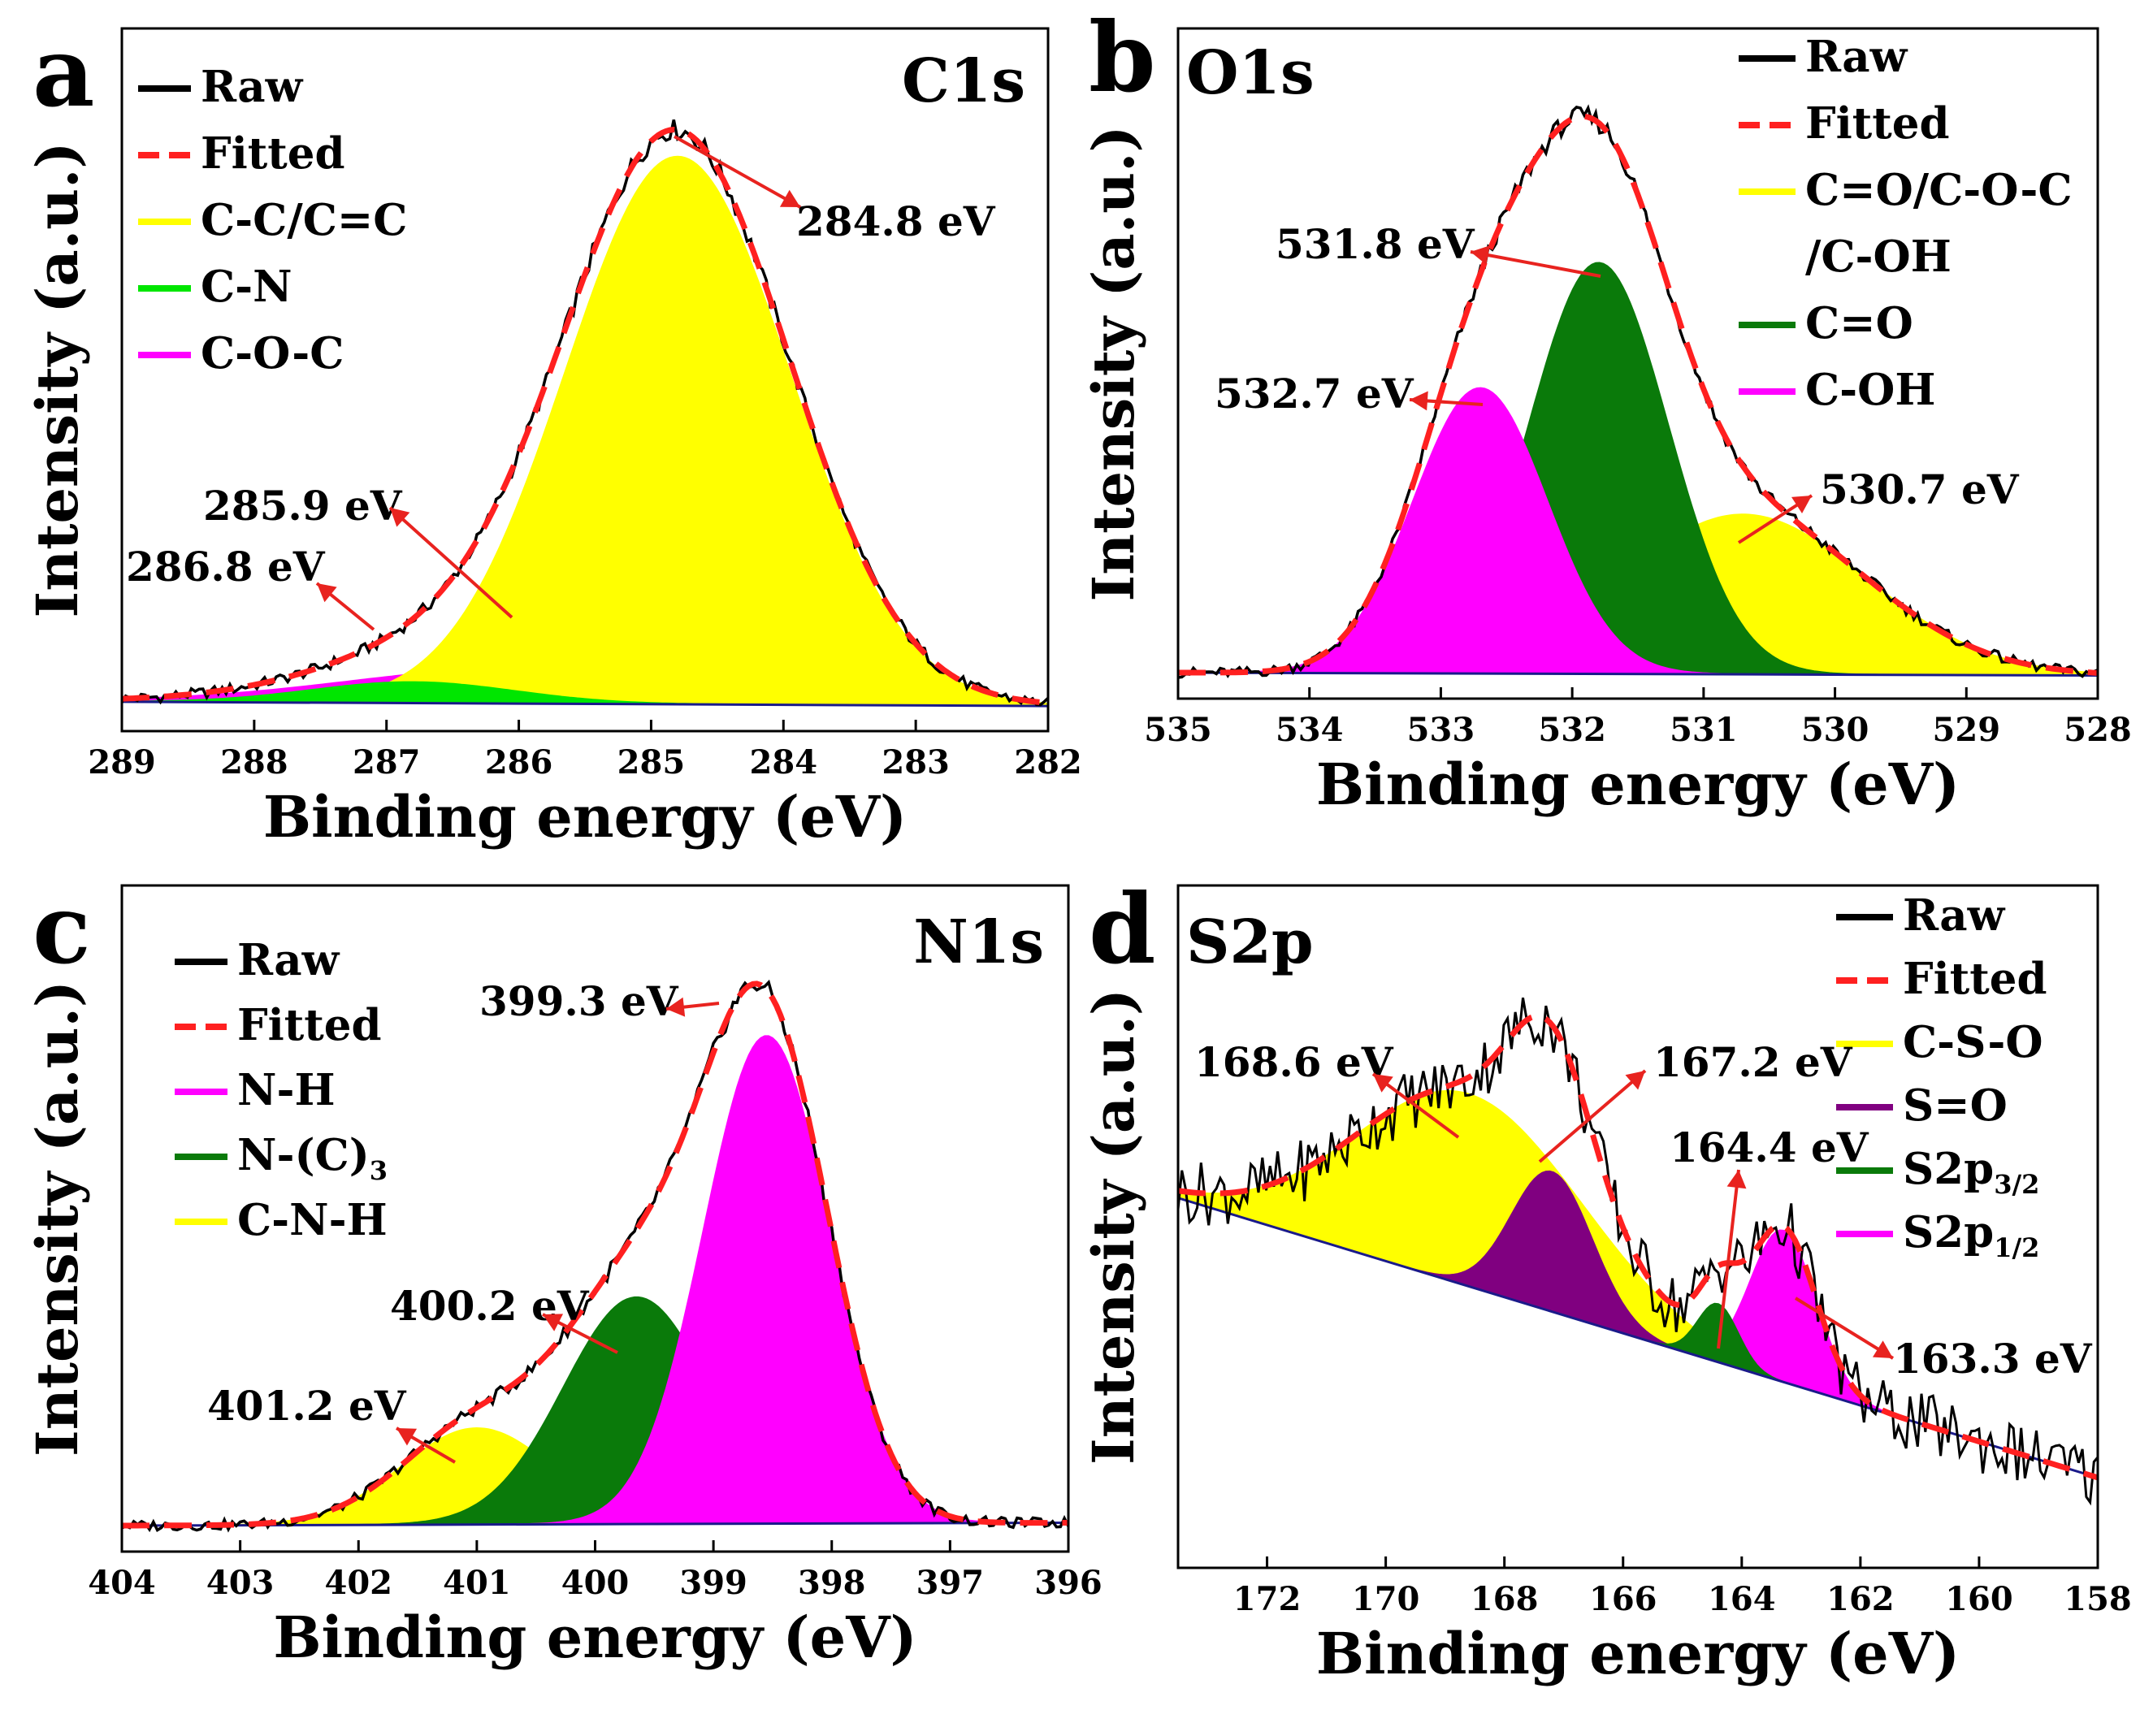 Image resolution: width=2140 pixels, height=1736 pixels. What do you see at coordinates (273, 353) in the screenshot?
I see `legend-label: C-O-C` at bounding box center [273, 353].